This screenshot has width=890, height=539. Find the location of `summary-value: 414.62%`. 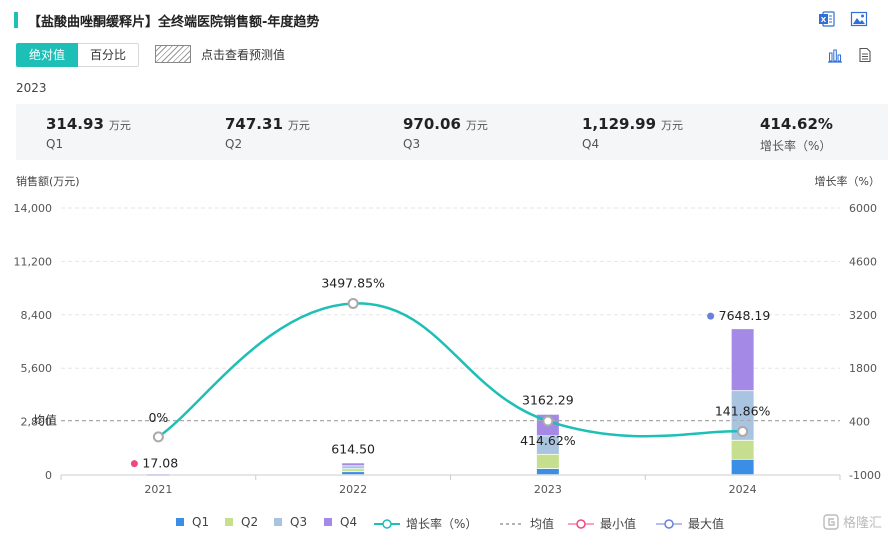

summary-value: 414.62% is located at coordinates (796, 124).